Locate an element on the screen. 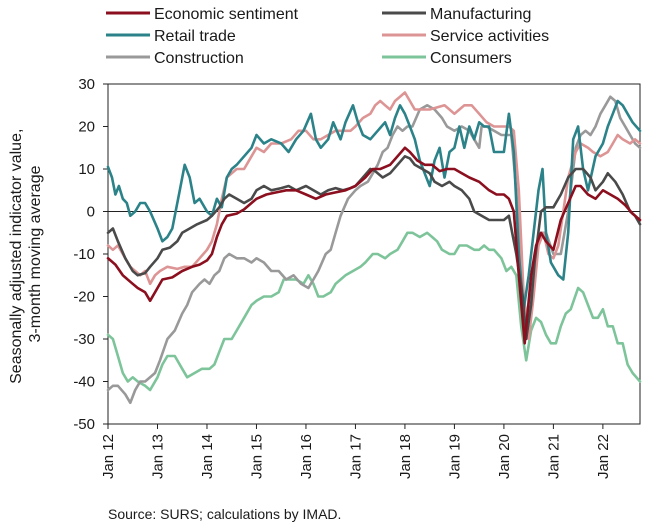 The image size is (650, 532). y-tick-label: 10 is located at coordinates (86, 169).